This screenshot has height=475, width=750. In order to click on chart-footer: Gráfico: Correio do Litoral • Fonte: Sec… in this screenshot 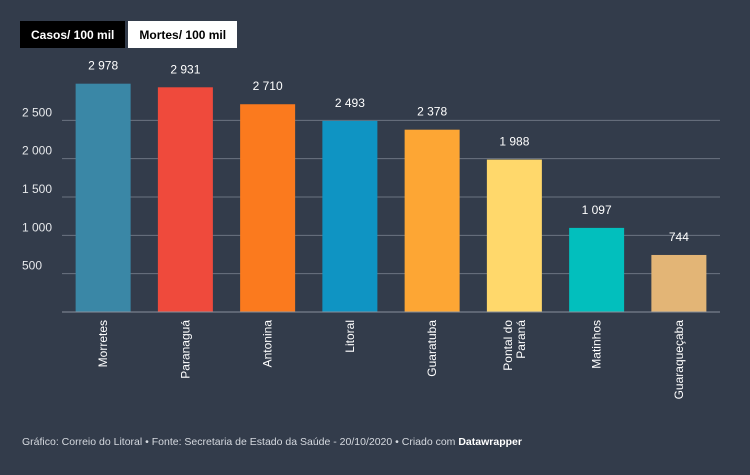, I will do `click(272, 442)`.